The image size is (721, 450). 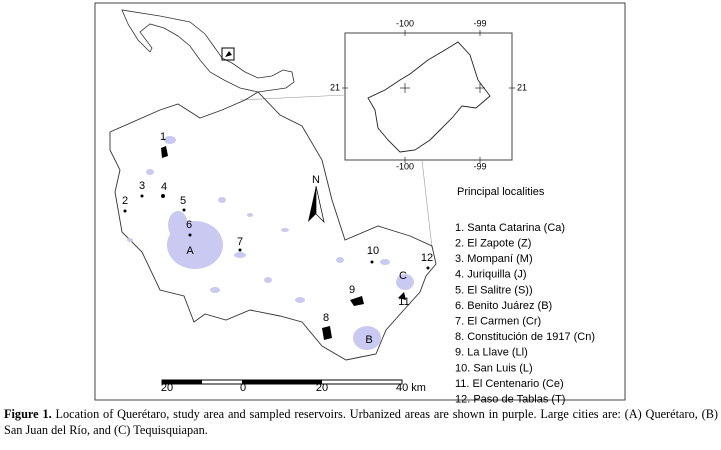 What do you see at coordinates (282, 382) in the screenshot?
I see `scale-bar` at bounding box center [282, 382].